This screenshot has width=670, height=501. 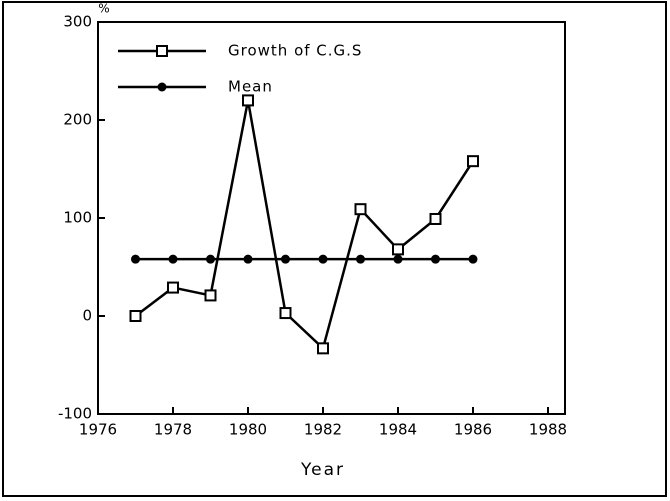 What do you see at coordinates (77, 22) in the screenshot?
I see `y-tick-label: 300` at bounding box center [77, 22].